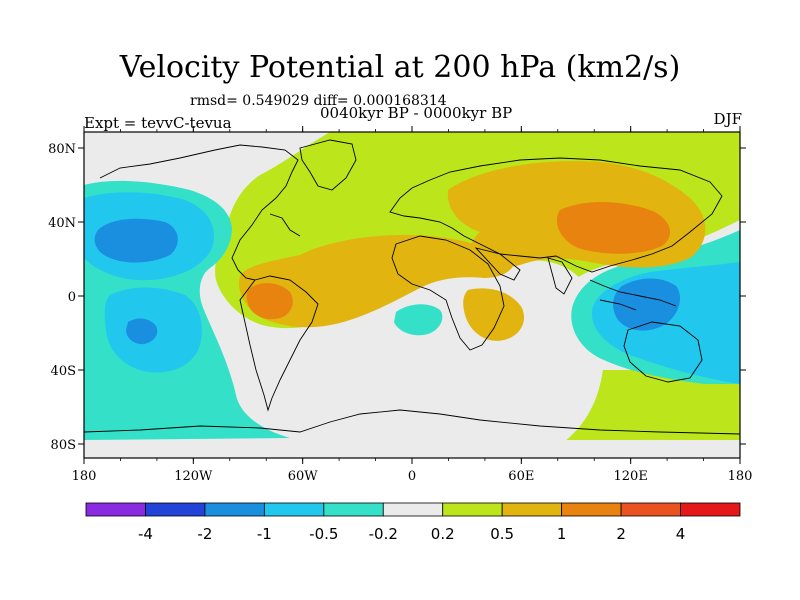 Image resolution: width=800 pixels, height=600 pixels. What do you see at coordinates (63, 445) in the screenshot?
I see `lat-tick-label: 80S` at bounding box center [63, 445].